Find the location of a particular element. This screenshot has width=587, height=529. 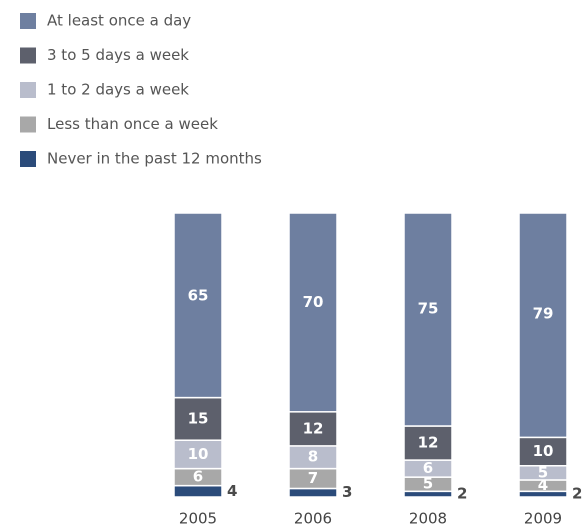

value-label: 7 is located at coordinates (313, 478).